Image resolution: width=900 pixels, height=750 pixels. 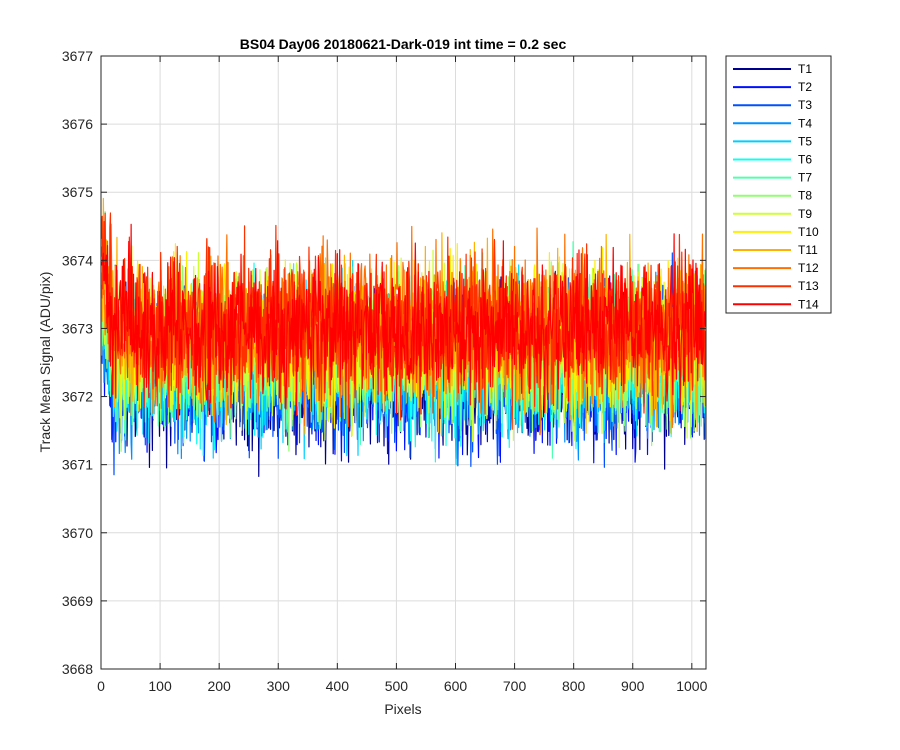 I want to click on y-tick-label: 3668, so click(x=77, y=669).